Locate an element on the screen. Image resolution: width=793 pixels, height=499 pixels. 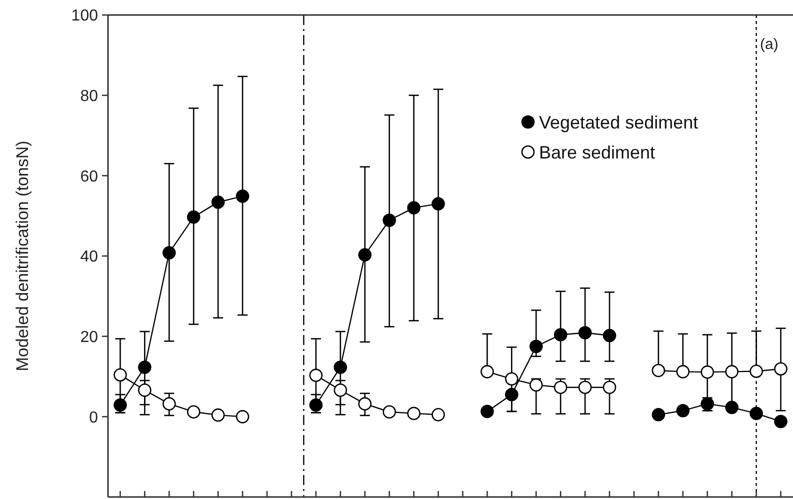
y-axis-title: Modeled denitrification (tonsN) is located at coordinates (22, 256).